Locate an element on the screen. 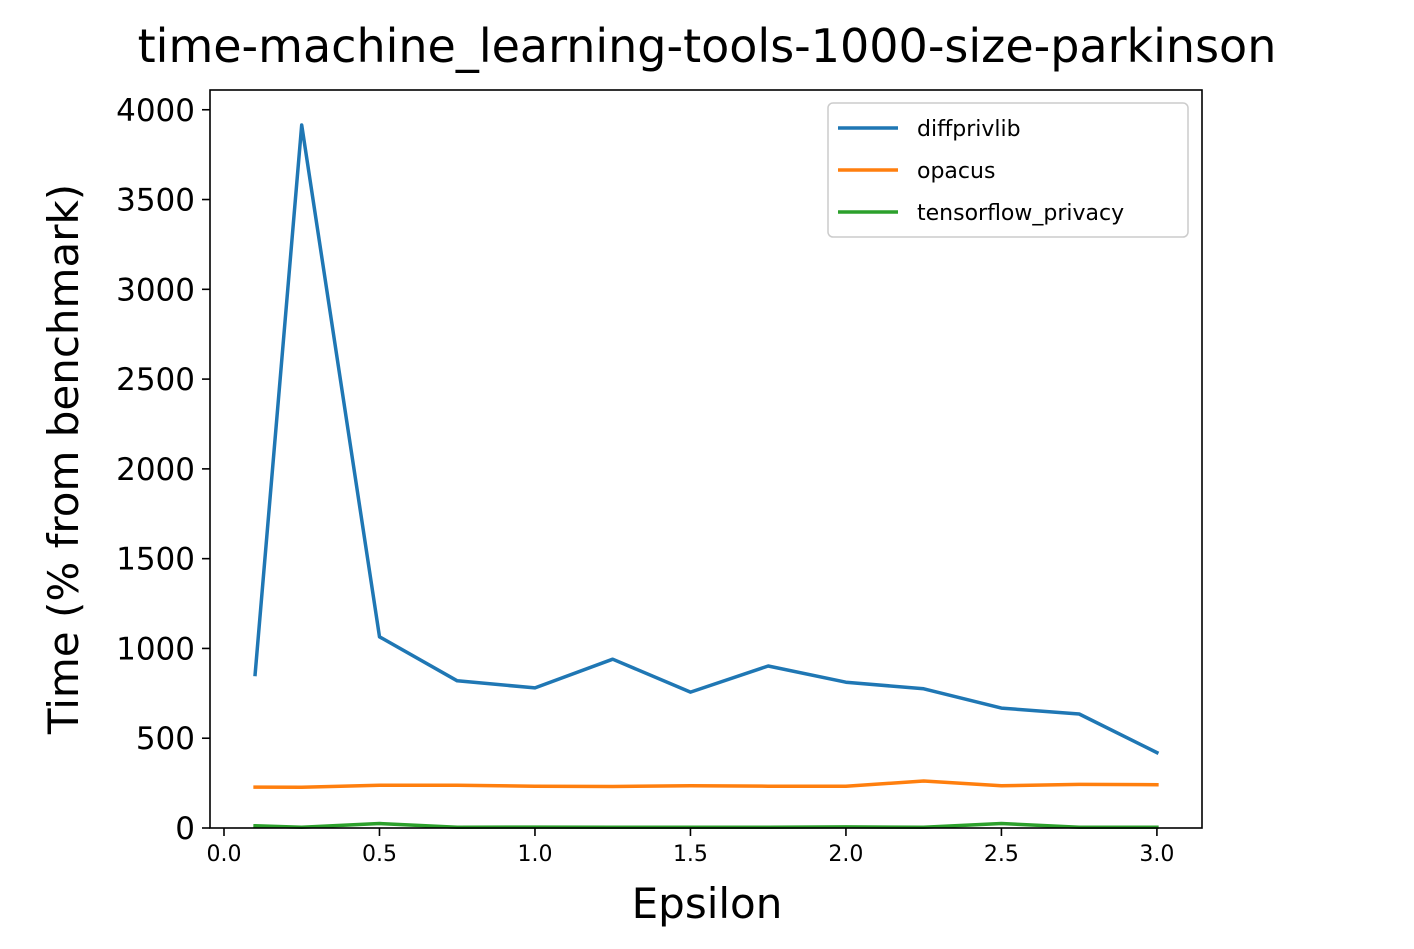  x-tick-label: 0.0 is located at coordinates (223, 854).